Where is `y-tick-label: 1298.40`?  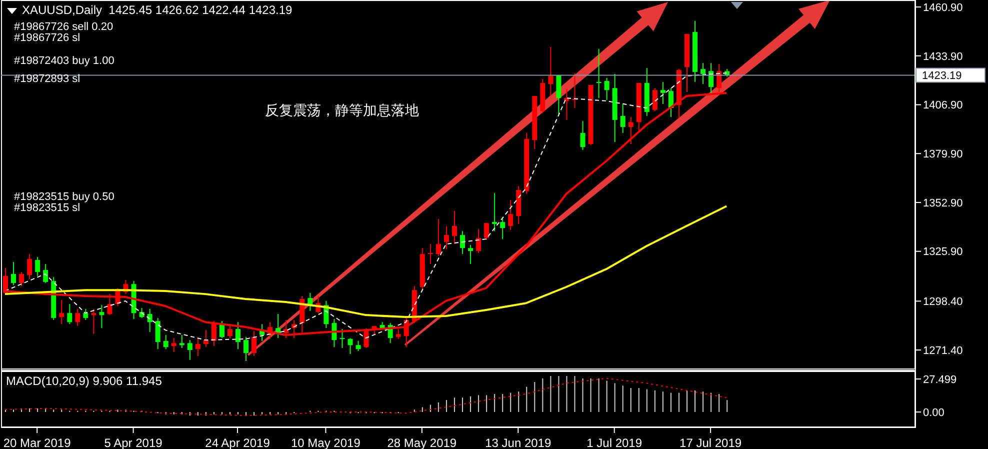 y-tick-label: 1298.40 is located at coordinates (943, 302).